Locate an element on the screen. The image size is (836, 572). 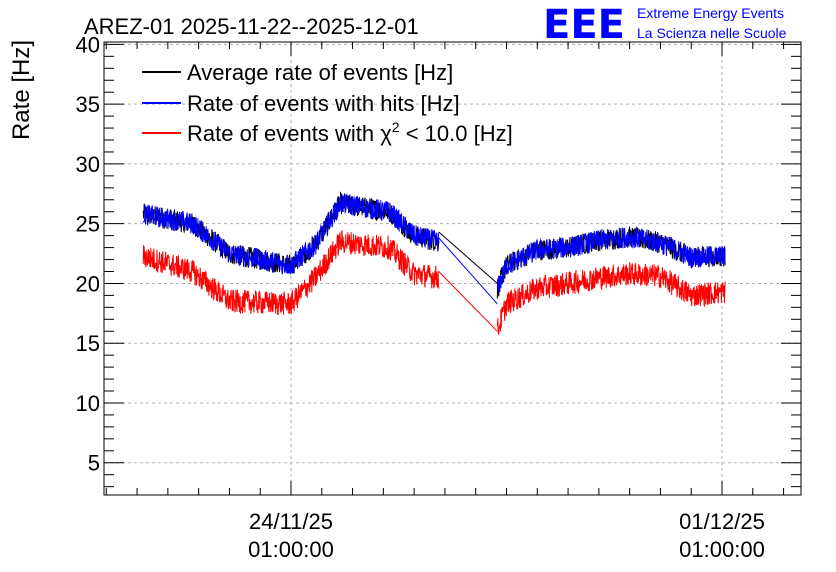
y-tick-label: 35 is located at coordinates (88, 104).